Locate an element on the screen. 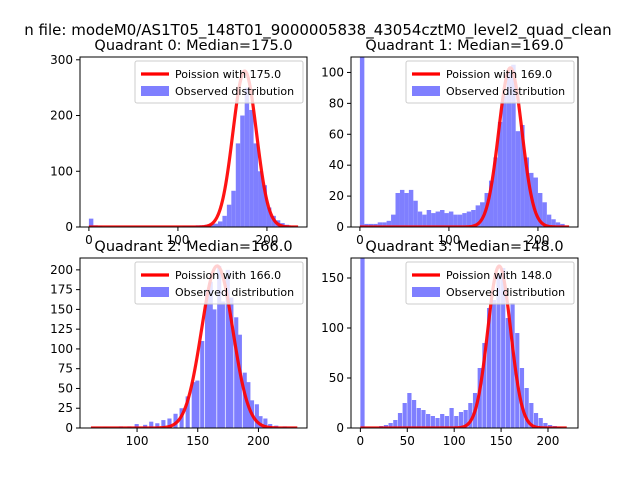 The height and width of the screenshot is (484, 640). legend: Poission with 148.0 Observed distribution is located at coordinates (490, 283).